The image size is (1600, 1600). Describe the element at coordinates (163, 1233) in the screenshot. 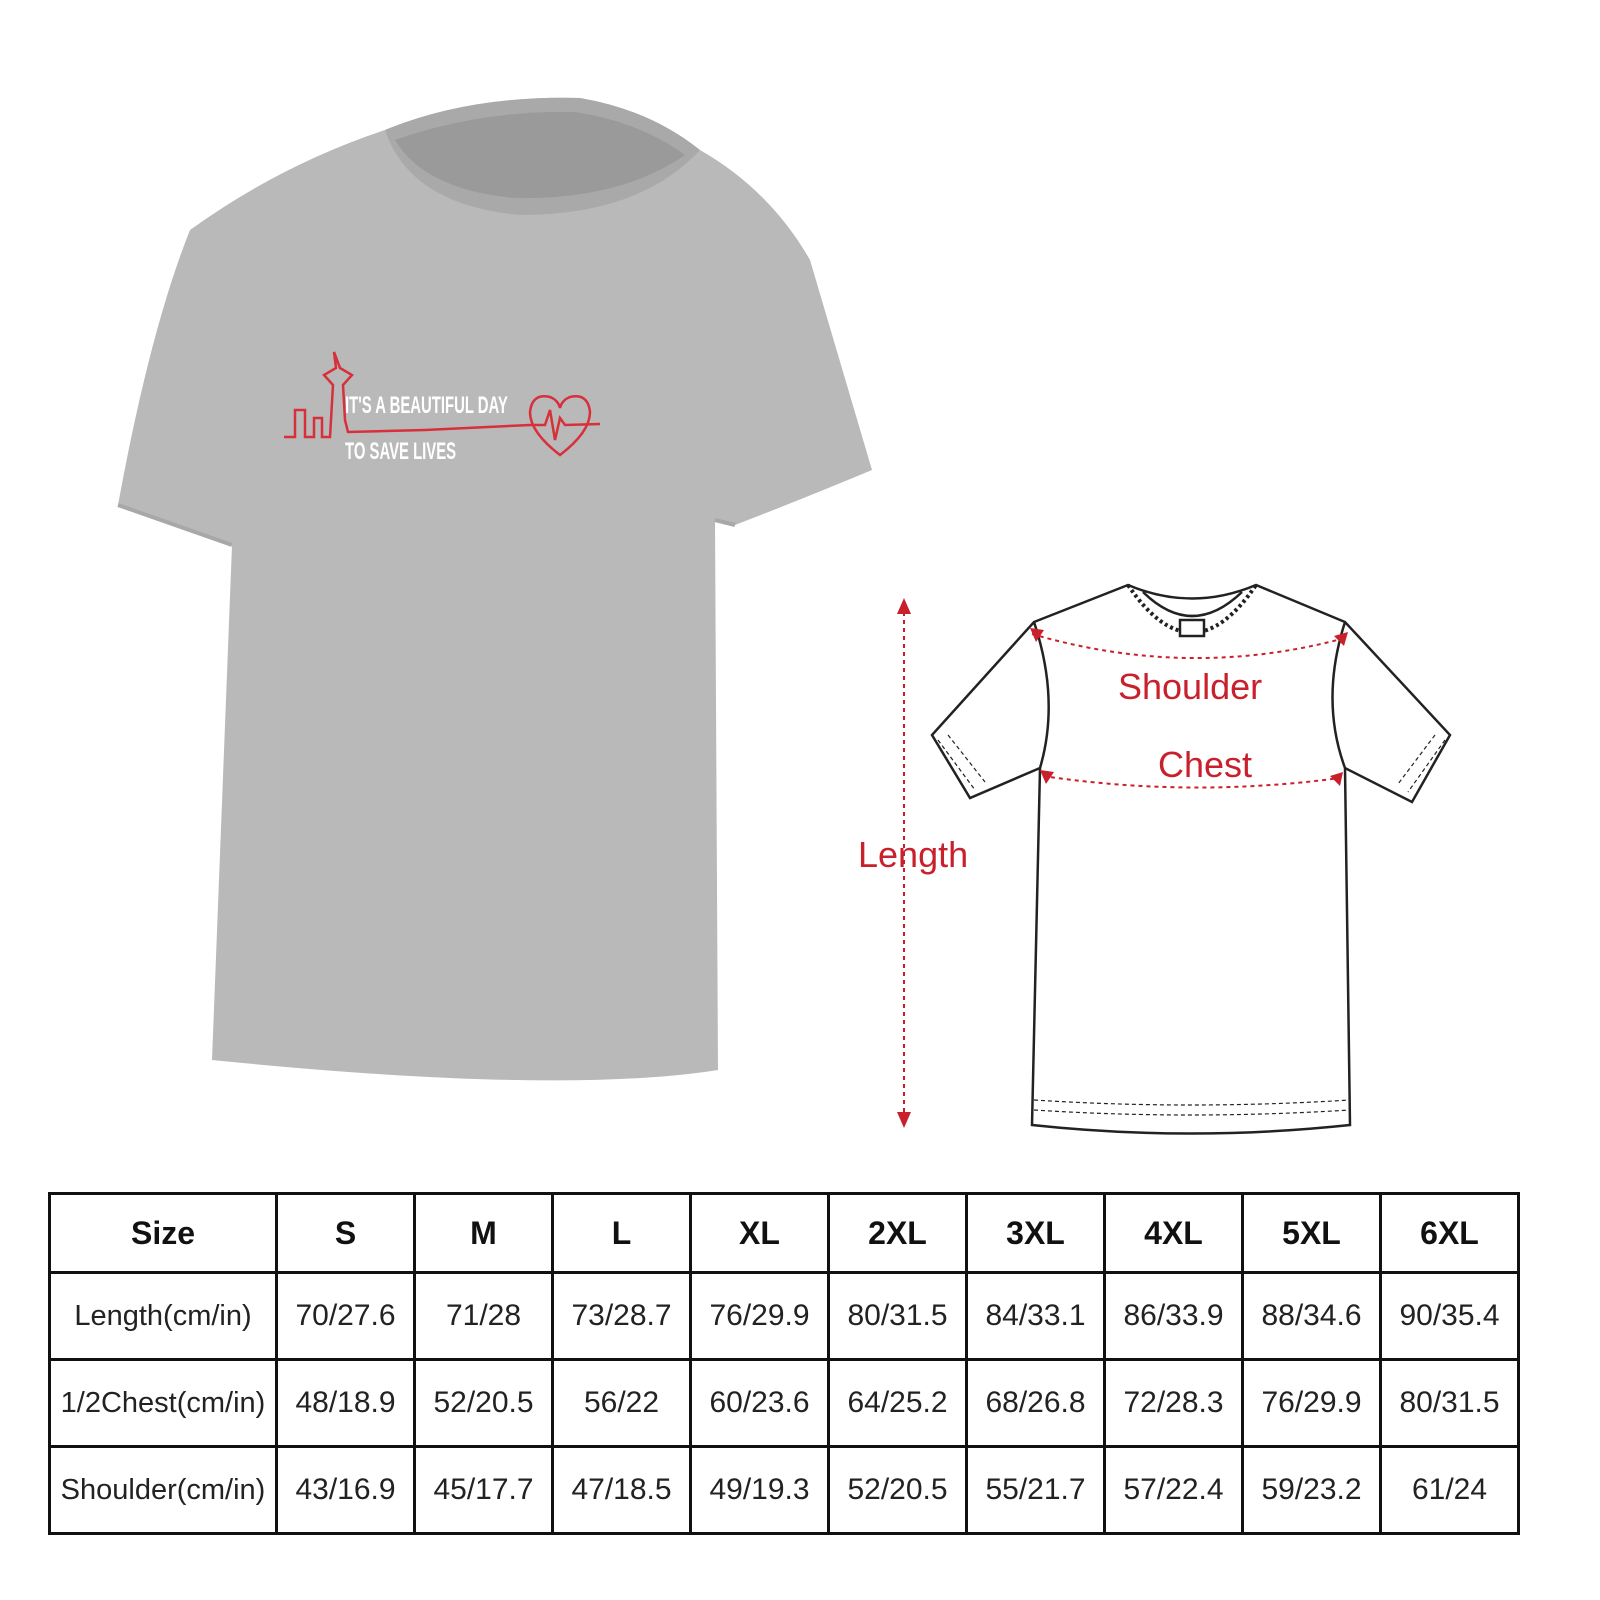

I see `row-label: Size` at that location.